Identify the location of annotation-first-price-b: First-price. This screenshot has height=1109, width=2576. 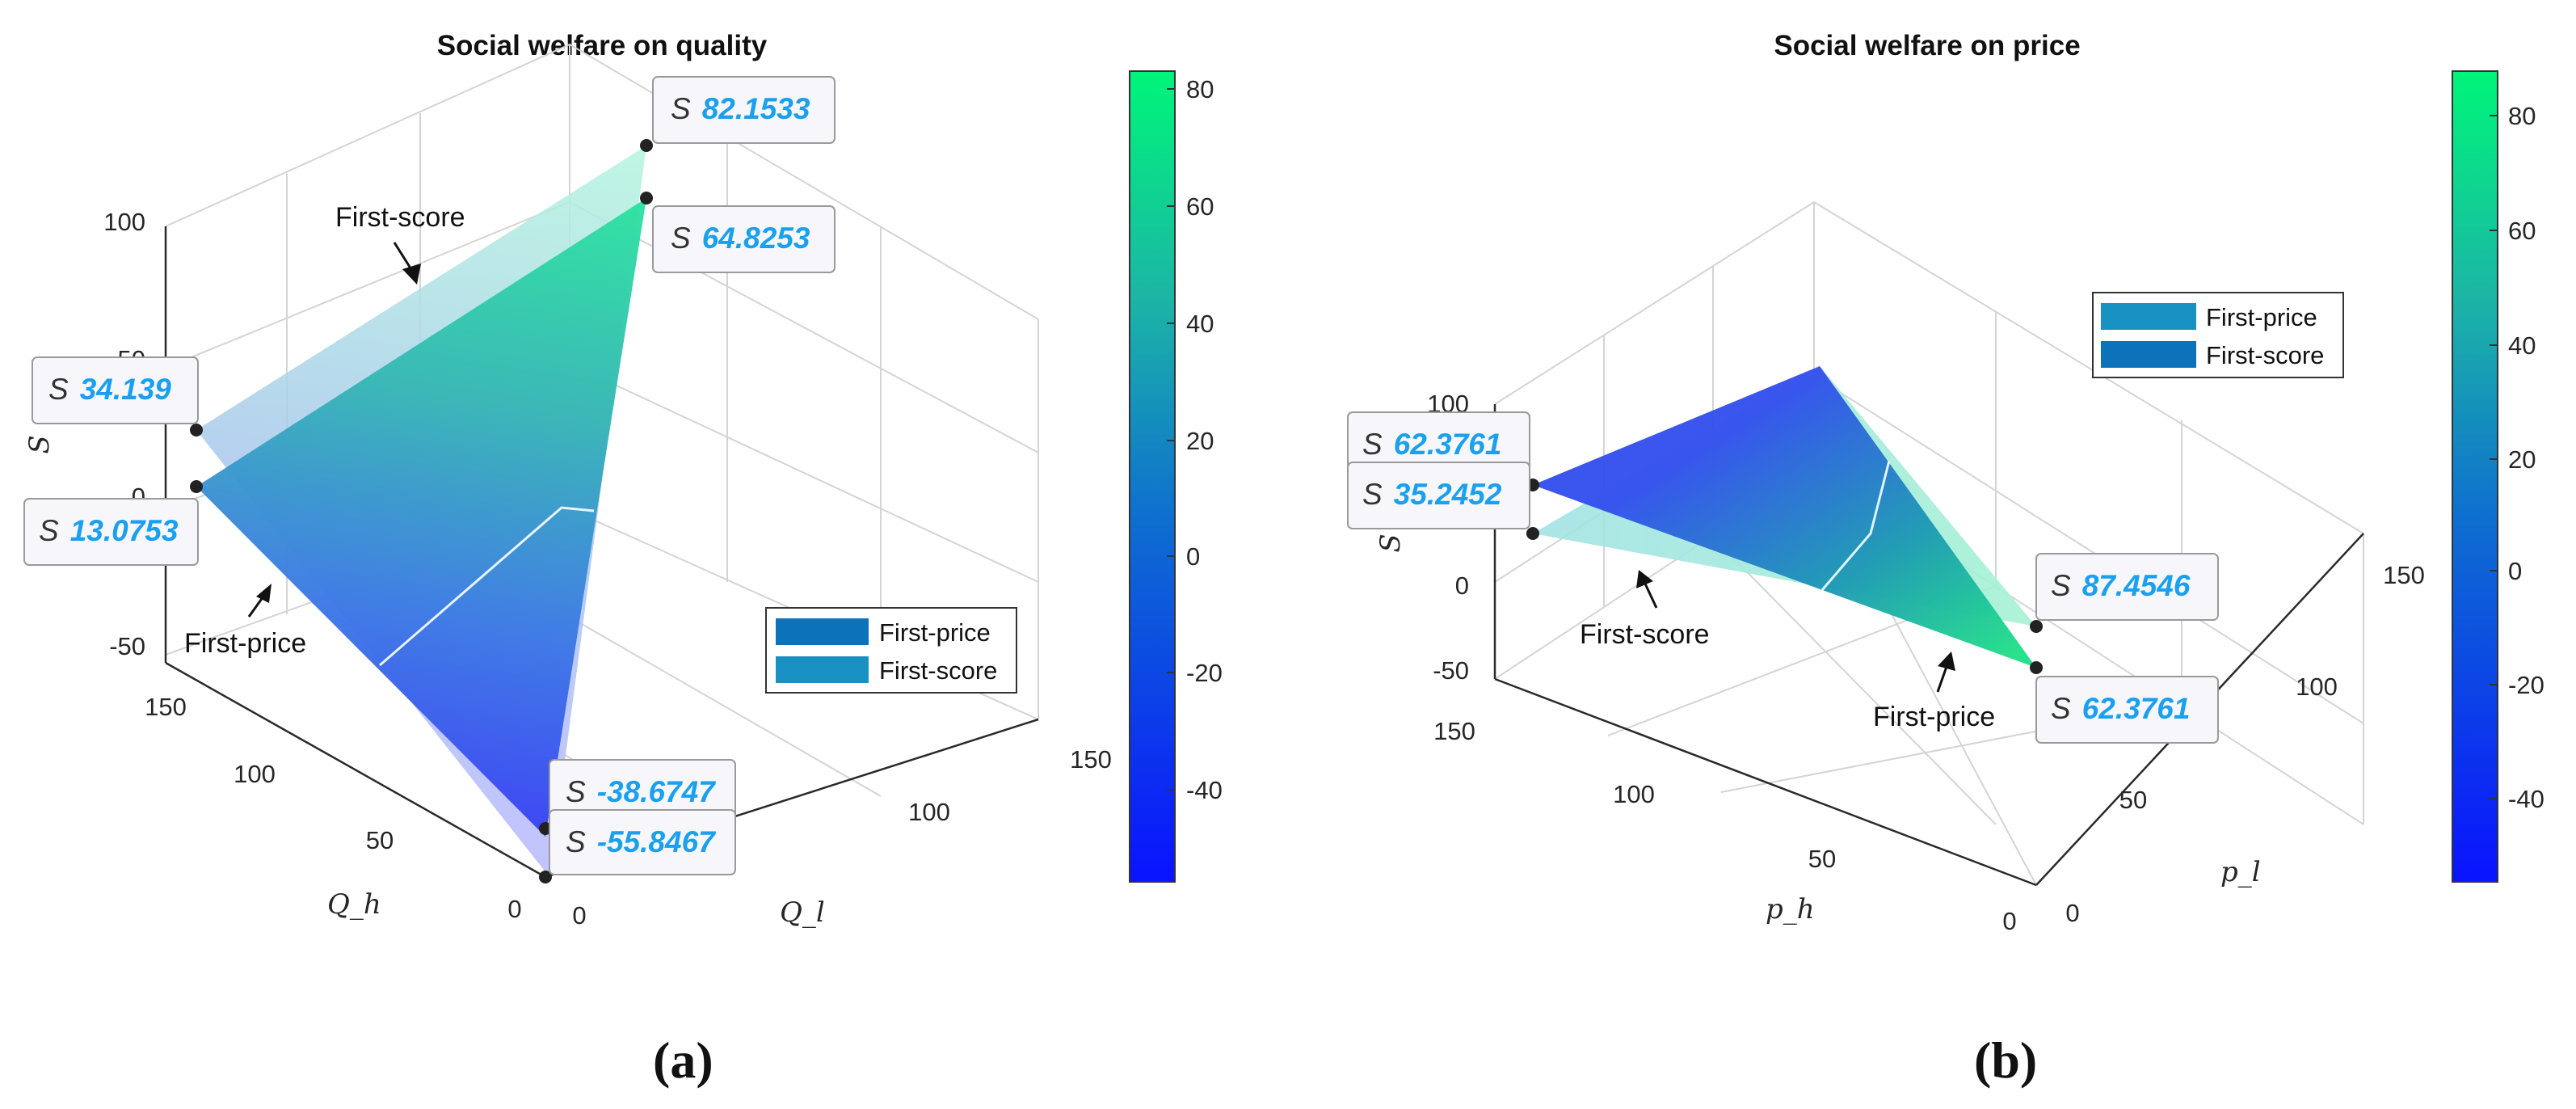
(1934, 717).